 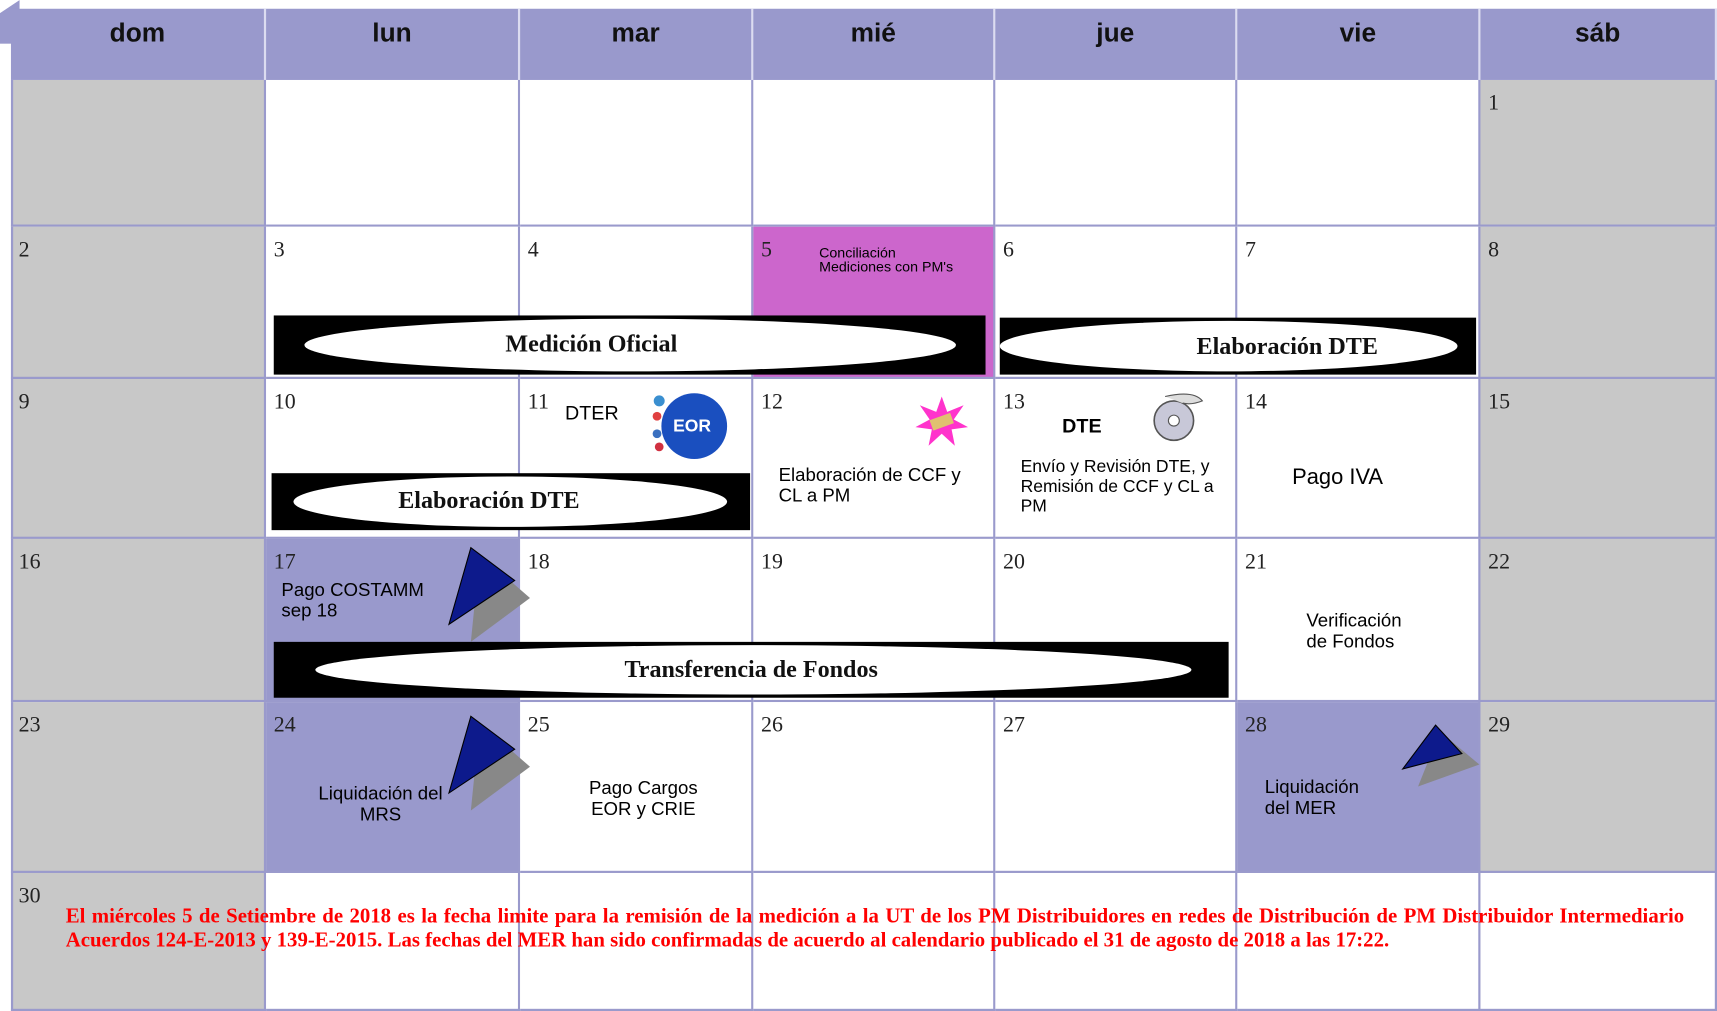 I want to click on globe, so click(x=694, y=426).